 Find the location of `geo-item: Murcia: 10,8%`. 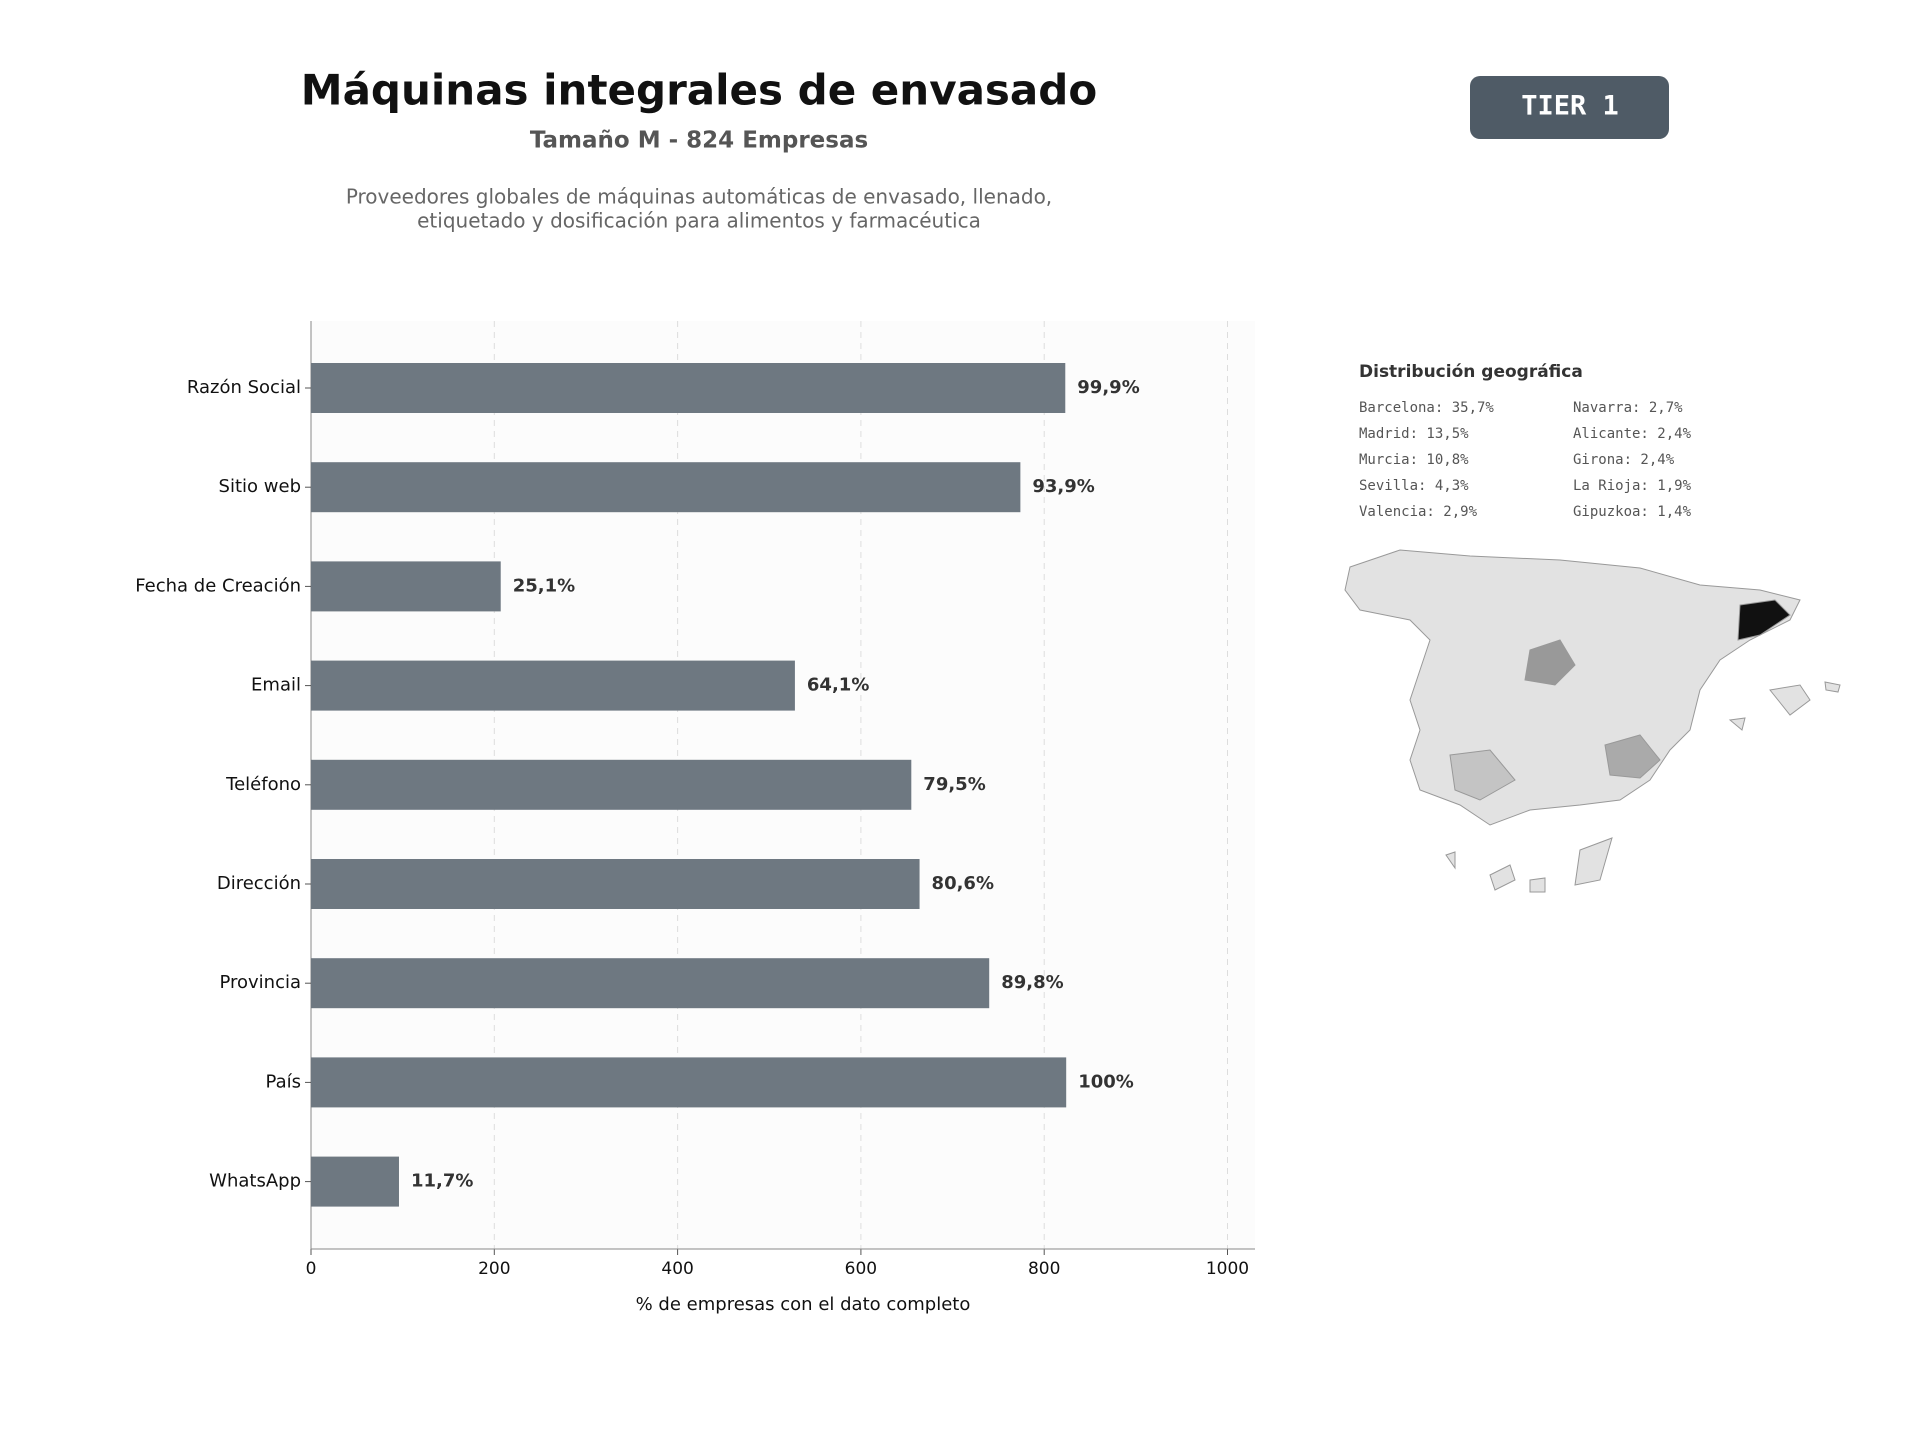

geo-item: Murcia: 10,8% is located at coordinates (1414, 460).